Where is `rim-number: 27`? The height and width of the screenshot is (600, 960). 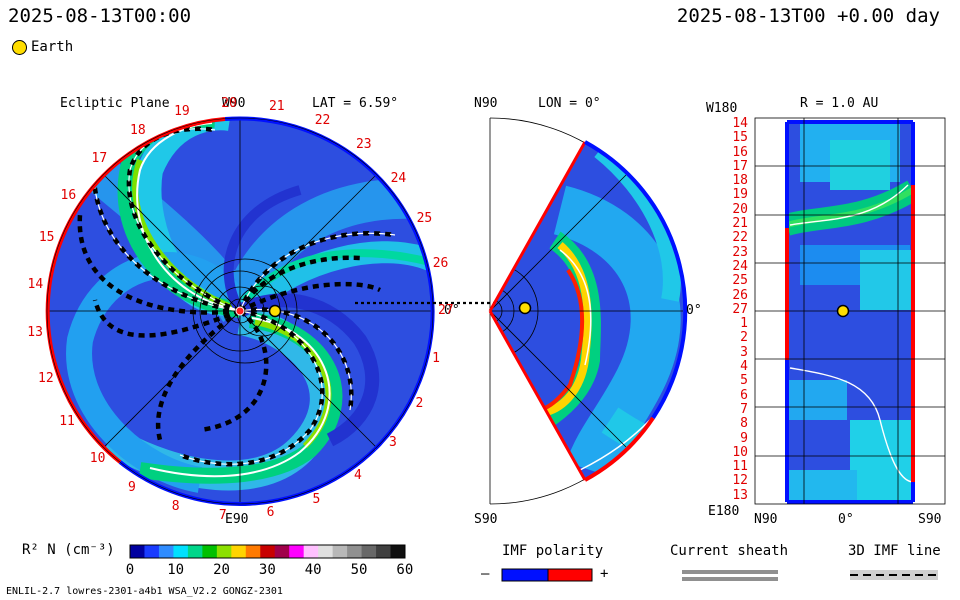
rim-number: 27 is located at coordinates (445, 311).